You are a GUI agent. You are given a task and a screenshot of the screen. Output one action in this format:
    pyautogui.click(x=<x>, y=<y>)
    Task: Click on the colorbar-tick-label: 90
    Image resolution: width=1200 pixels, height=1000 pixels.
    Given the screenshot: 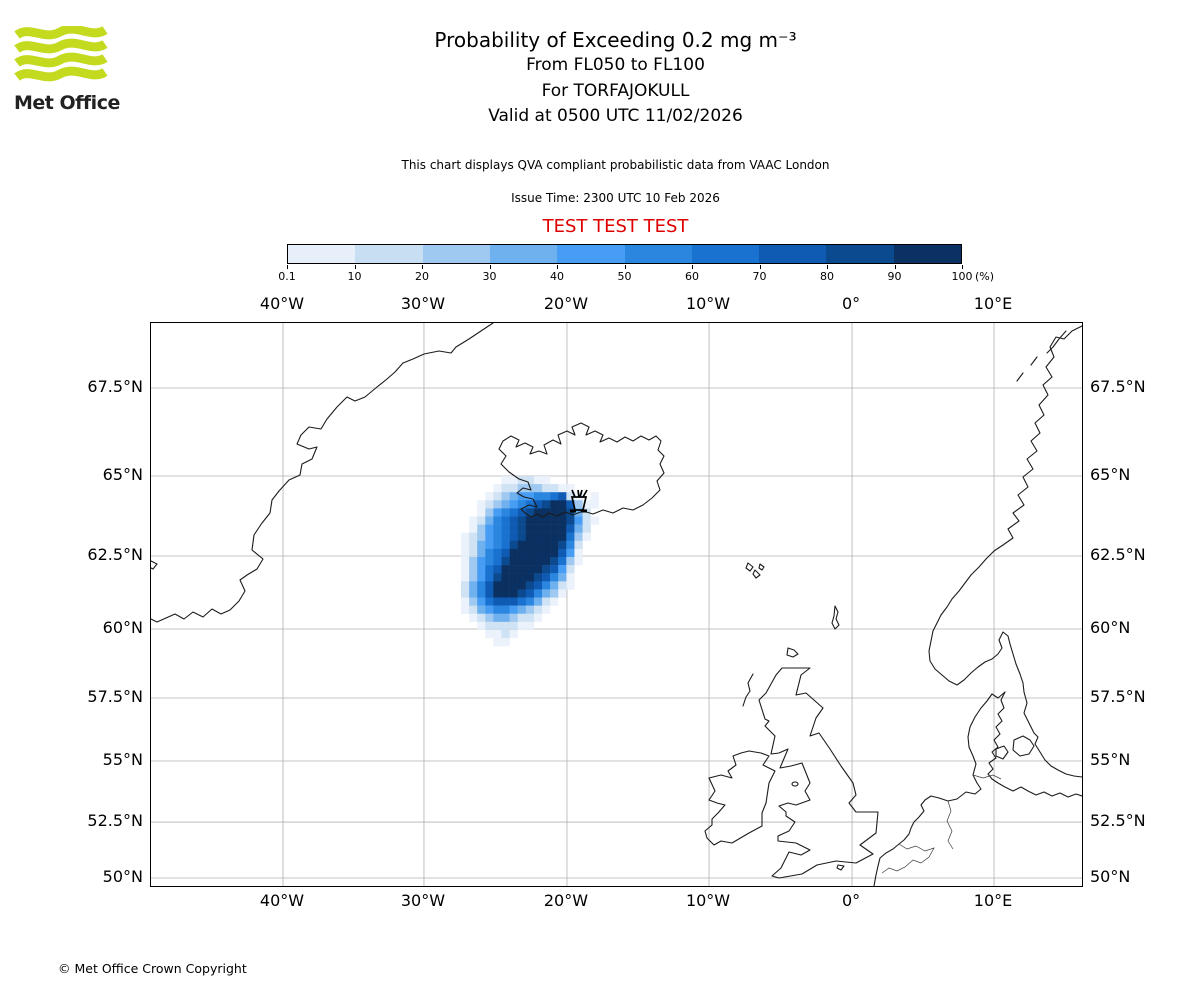 What is the action you would take?
    pyautogui.click(x=894, y=276)
    